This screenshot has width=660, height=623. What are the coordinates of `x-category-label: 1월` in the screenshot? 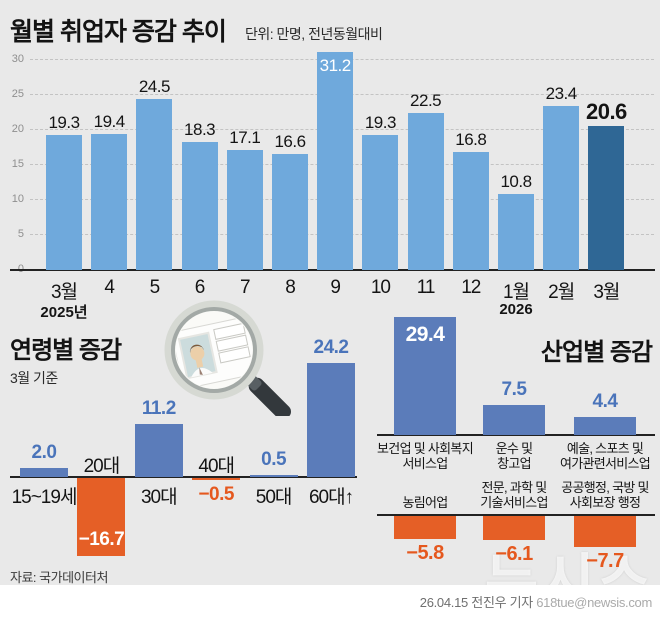 It's located at (516, 292).